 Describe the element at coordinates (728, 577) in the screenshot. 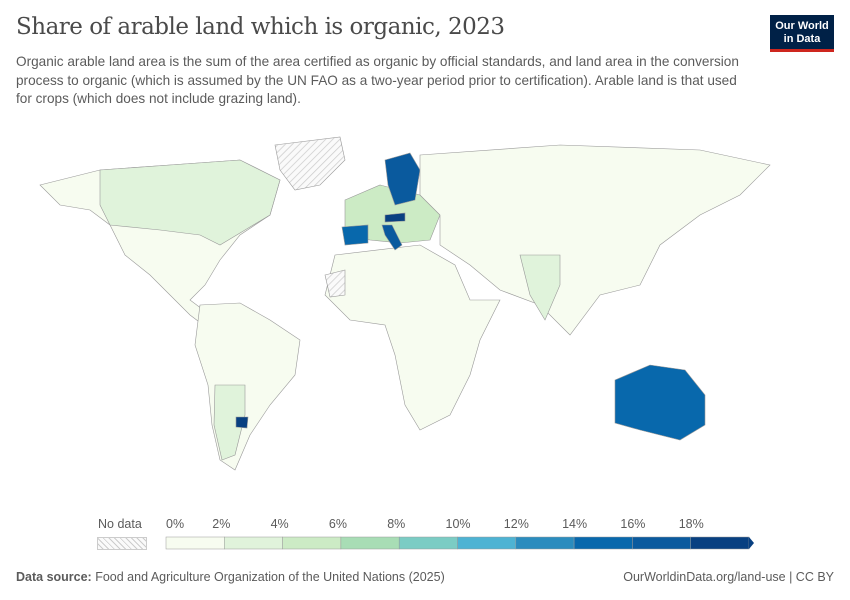

I see `footer-link: OurWorldinData.org/land-use | CC BY` at that location.